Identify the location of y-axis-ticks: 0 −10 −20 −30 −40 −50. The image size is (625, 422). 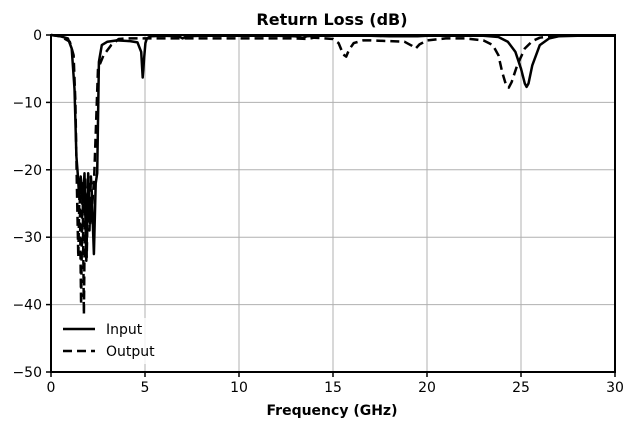
(31, 204).